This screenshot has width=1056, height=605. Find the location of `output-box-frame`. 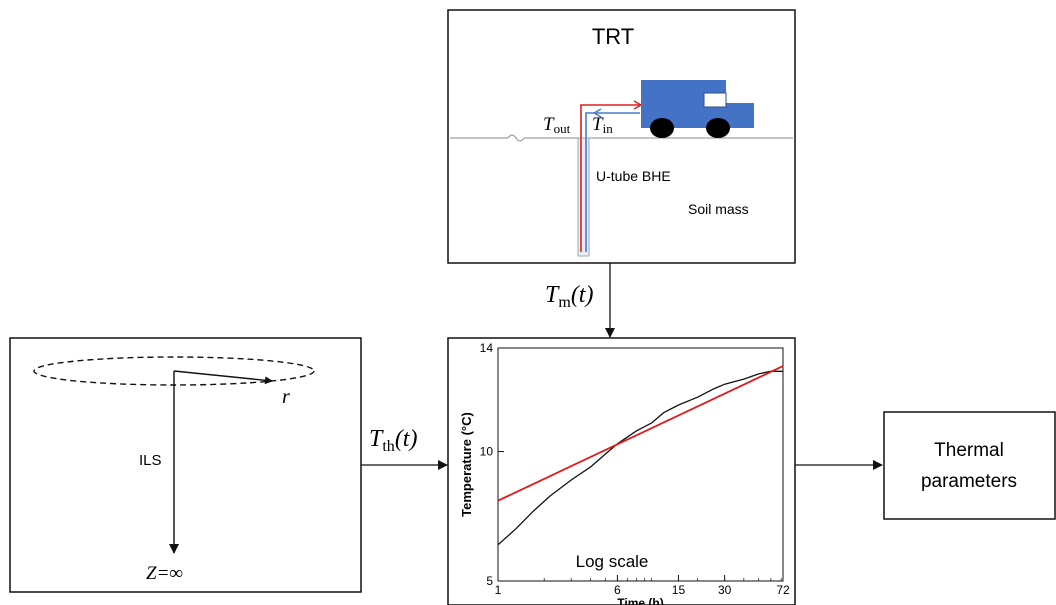

output-box-frame is located at coordinates (969, 465).